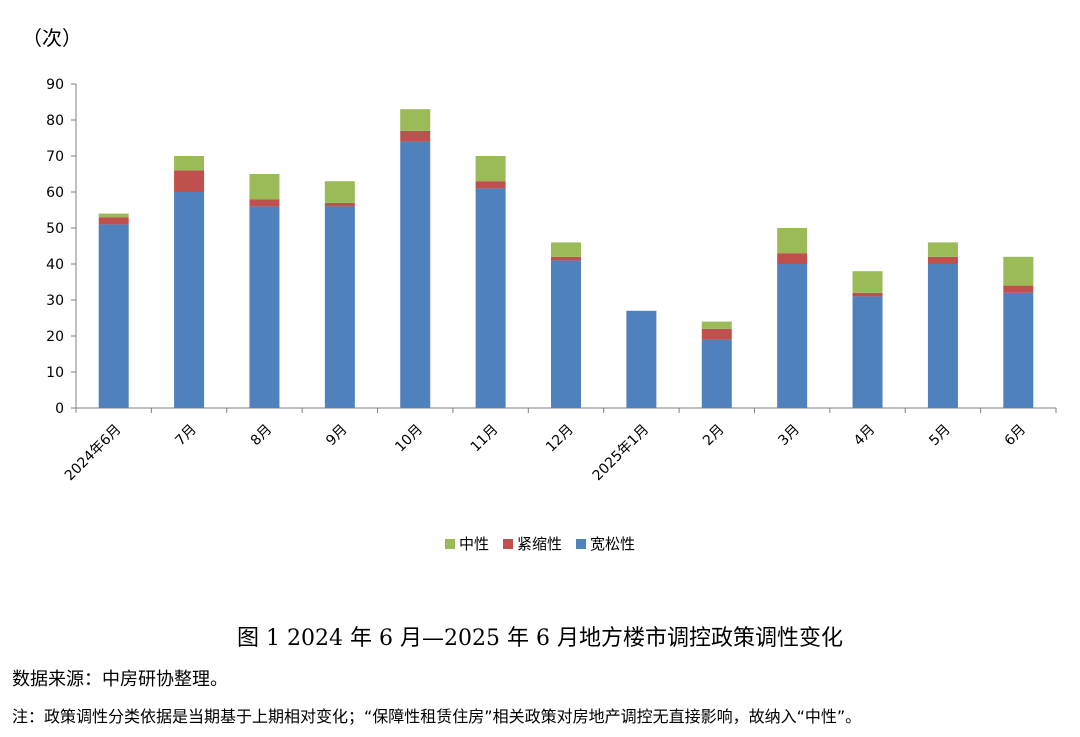 This screenshot has width=1080, height=737. Describe the element at coordinates (55, 85) in the screenshot. I see `y-tick-label: 90` at that location.